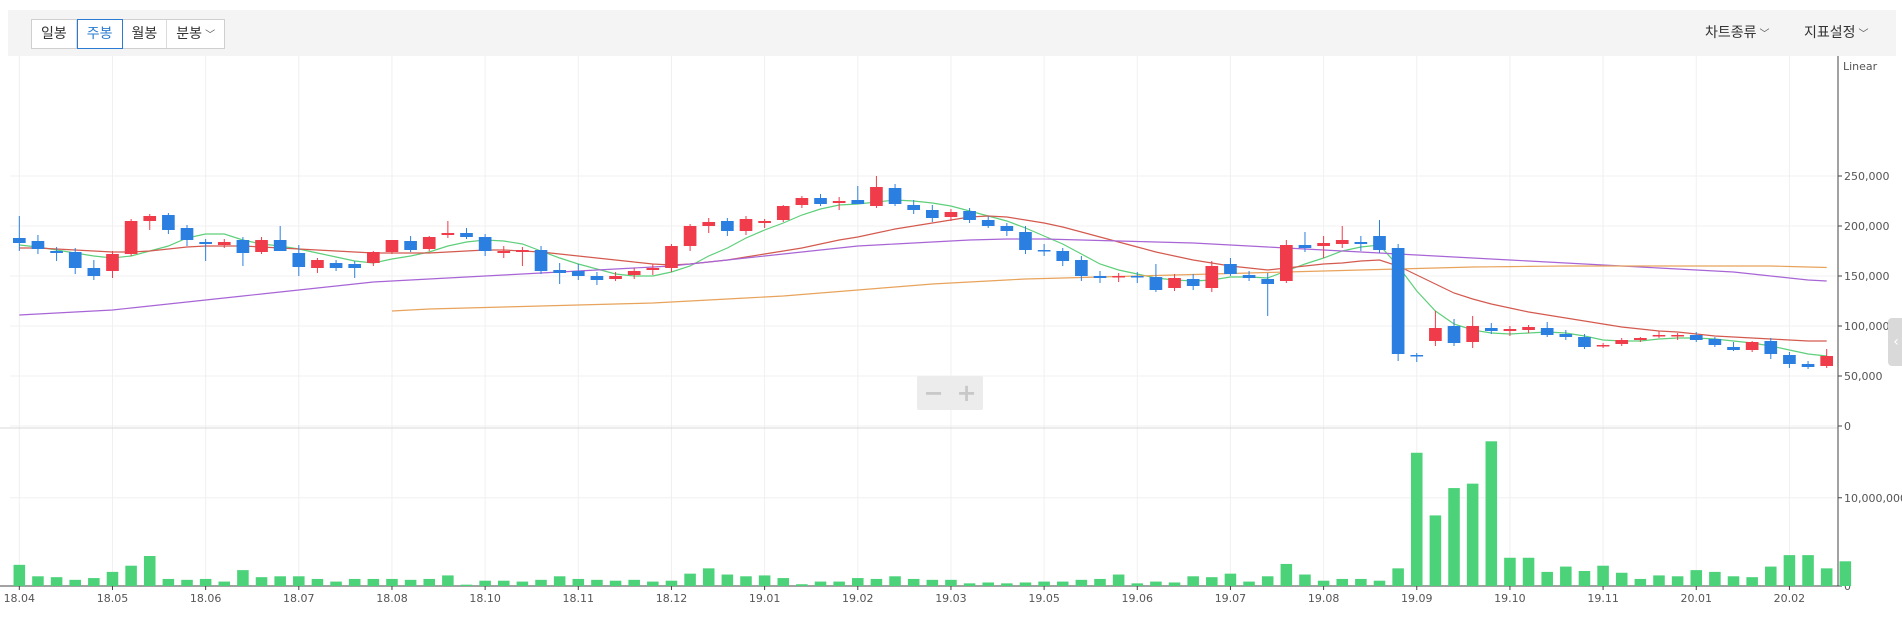  I want to click on date-tick-label: 19.01, so click(765, 598).